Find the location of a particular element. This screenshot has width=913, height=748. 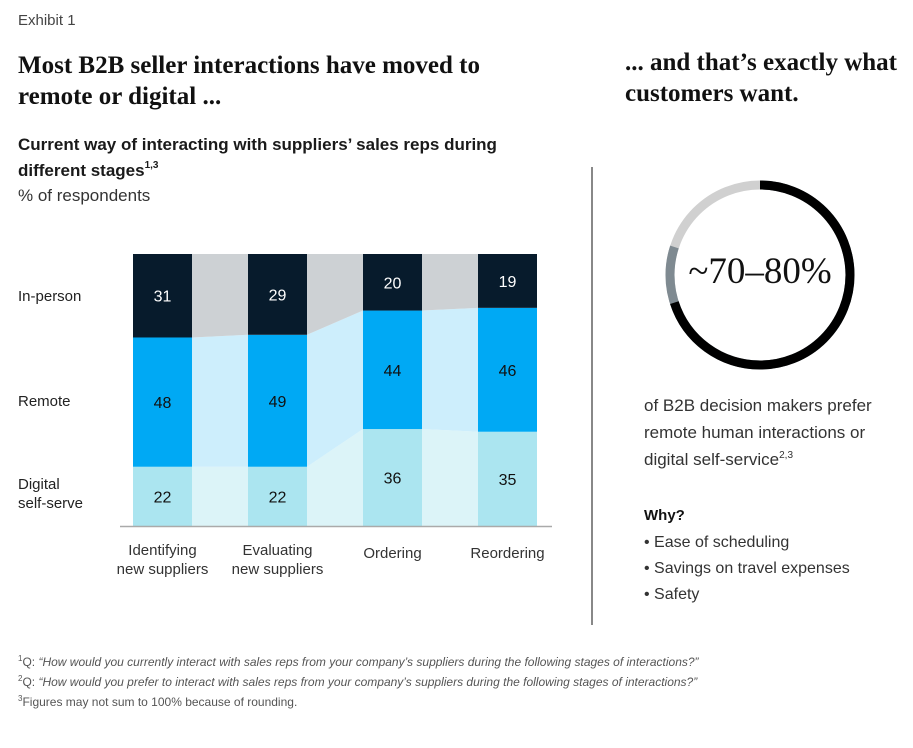

data-label-digital: 36 is located at coordinates (393, 479).